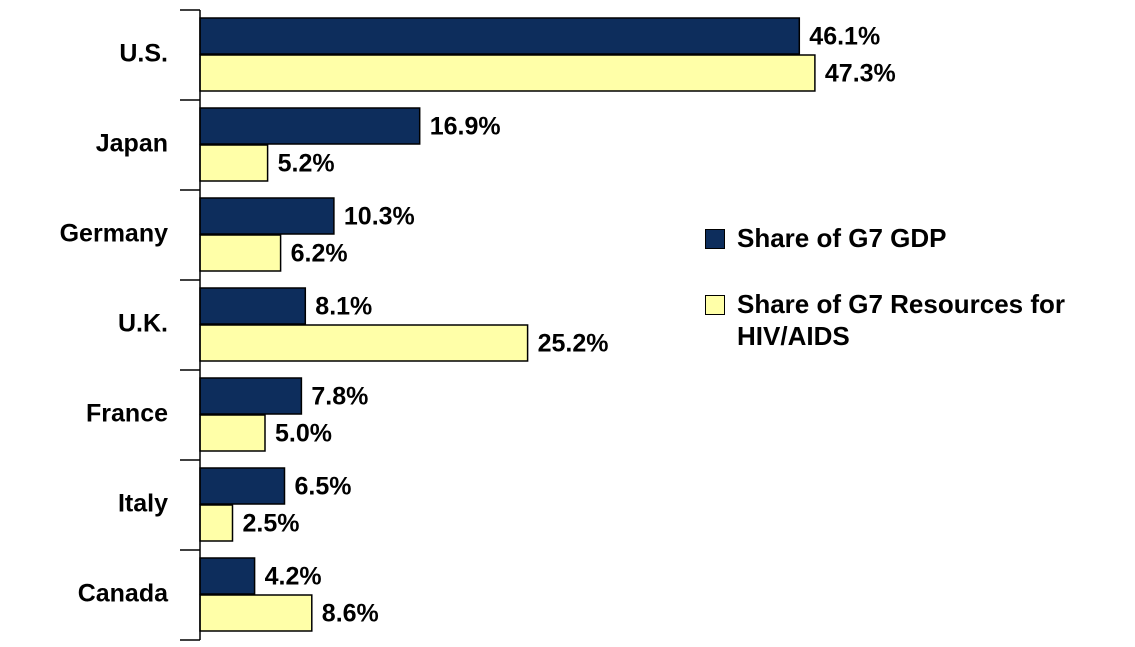 This screenshot has height=647, width=1135. Describe the element at coordinates (143, 324) in the screenshot. I see `category-label: U.K.` at that location.